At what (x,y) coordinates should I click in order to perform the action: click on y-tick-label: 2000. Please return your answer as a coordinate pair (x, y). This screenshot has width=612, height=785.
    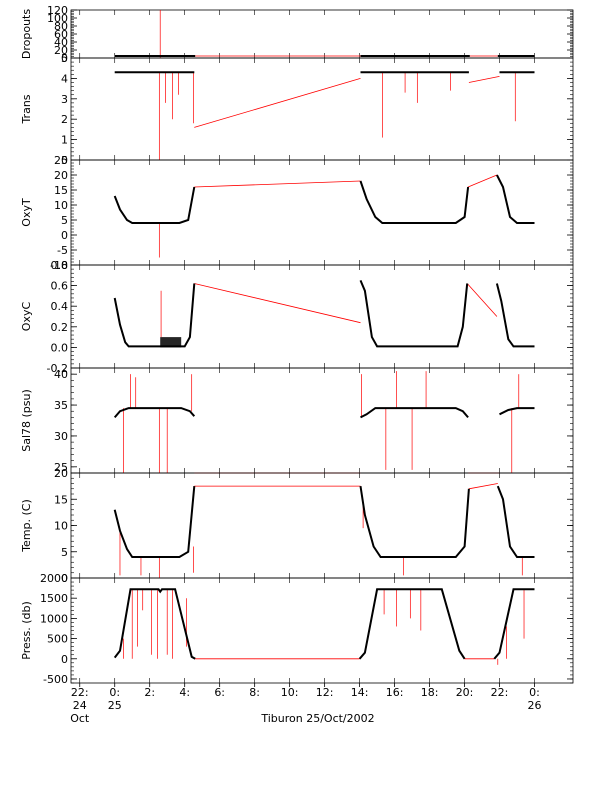
    Looking at the image, I should click on (54, 578).